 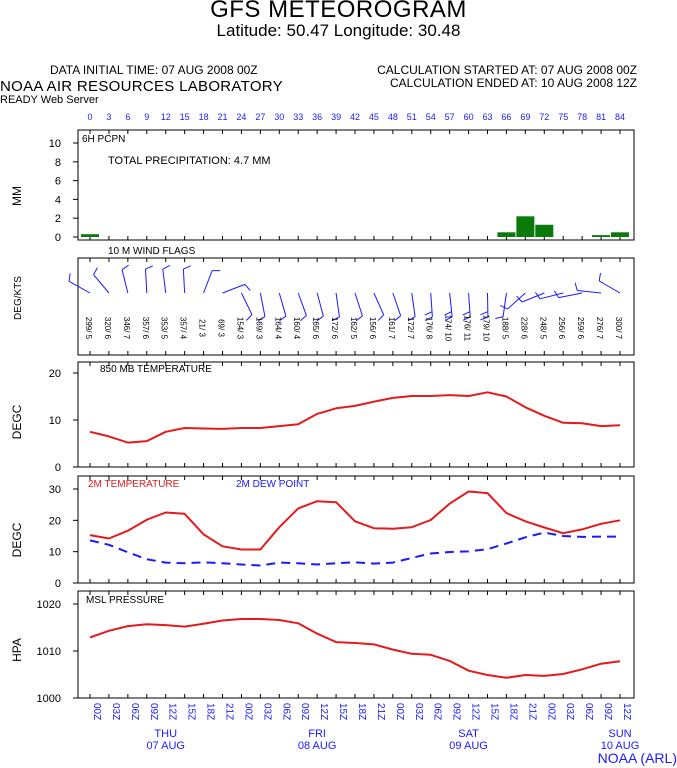 I want to click on top-hour-label: 45, so click(x=374, y=117).